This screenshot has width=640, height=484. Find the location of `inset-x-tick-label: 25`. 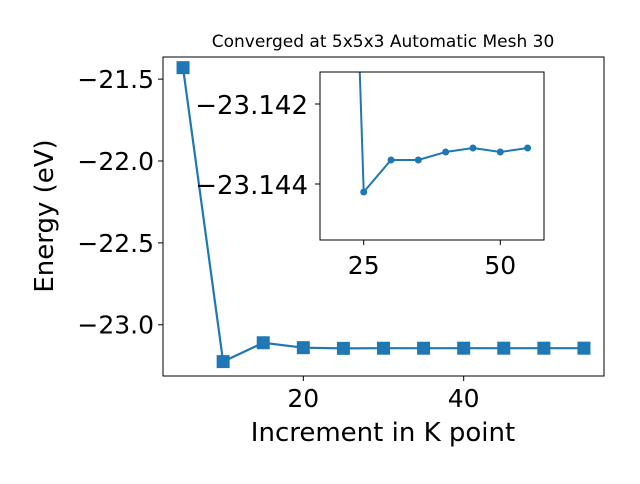

inset-x-tick-label: 25 is located at coordinates (364, 265).